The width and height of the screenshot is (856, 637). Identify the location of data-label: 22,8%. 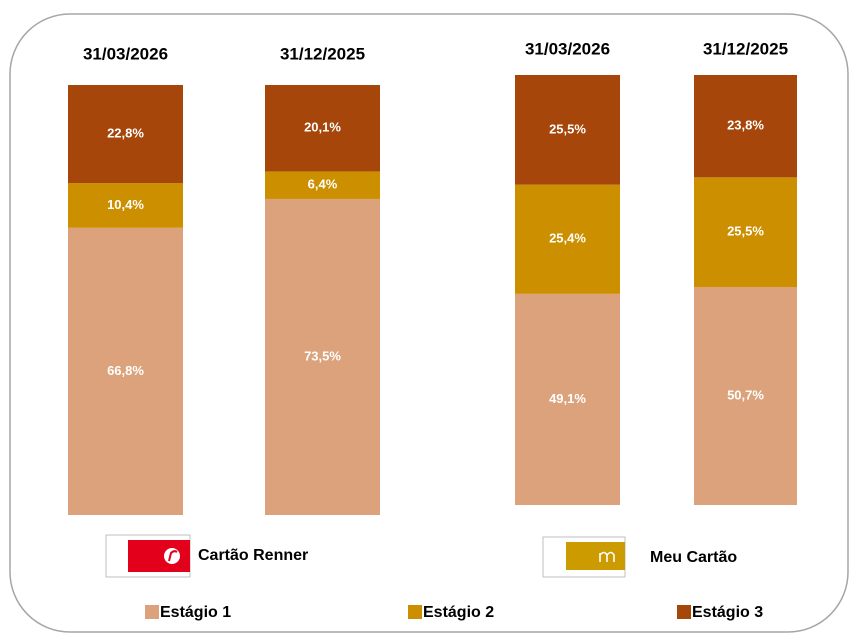
(125, 132).